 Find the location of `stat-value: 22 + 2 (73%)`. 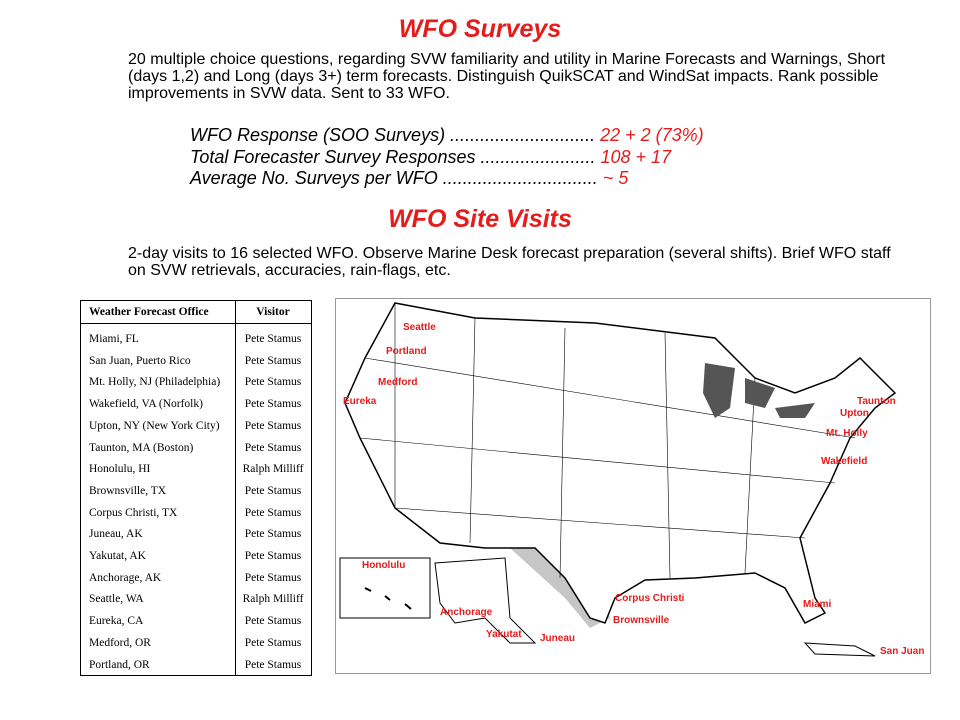

stat-value: 22 + 2 (73%) is located at coordinates (652, 135).